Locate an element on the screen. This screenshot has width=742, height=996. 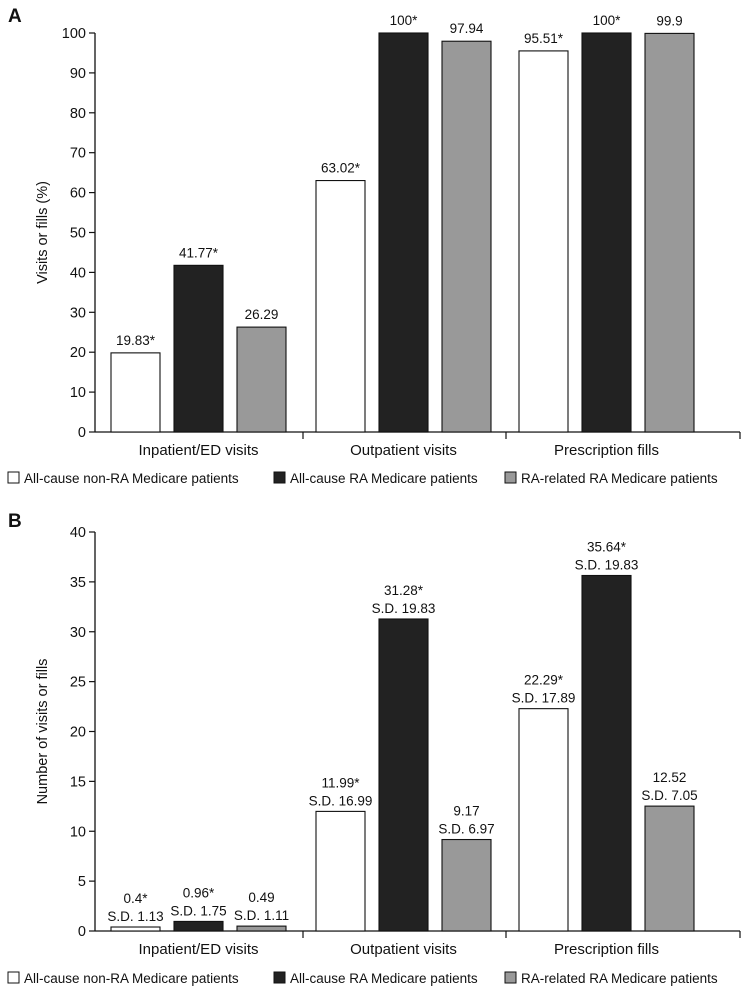
bar-sd-label: S.D. 1.75 is located at coordinates (198, 910).